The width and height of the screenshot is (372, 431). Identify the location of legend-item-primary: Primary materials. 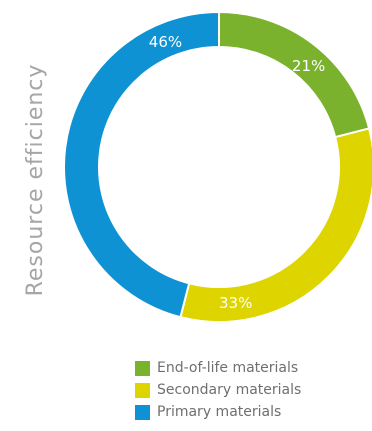
(250, 412).